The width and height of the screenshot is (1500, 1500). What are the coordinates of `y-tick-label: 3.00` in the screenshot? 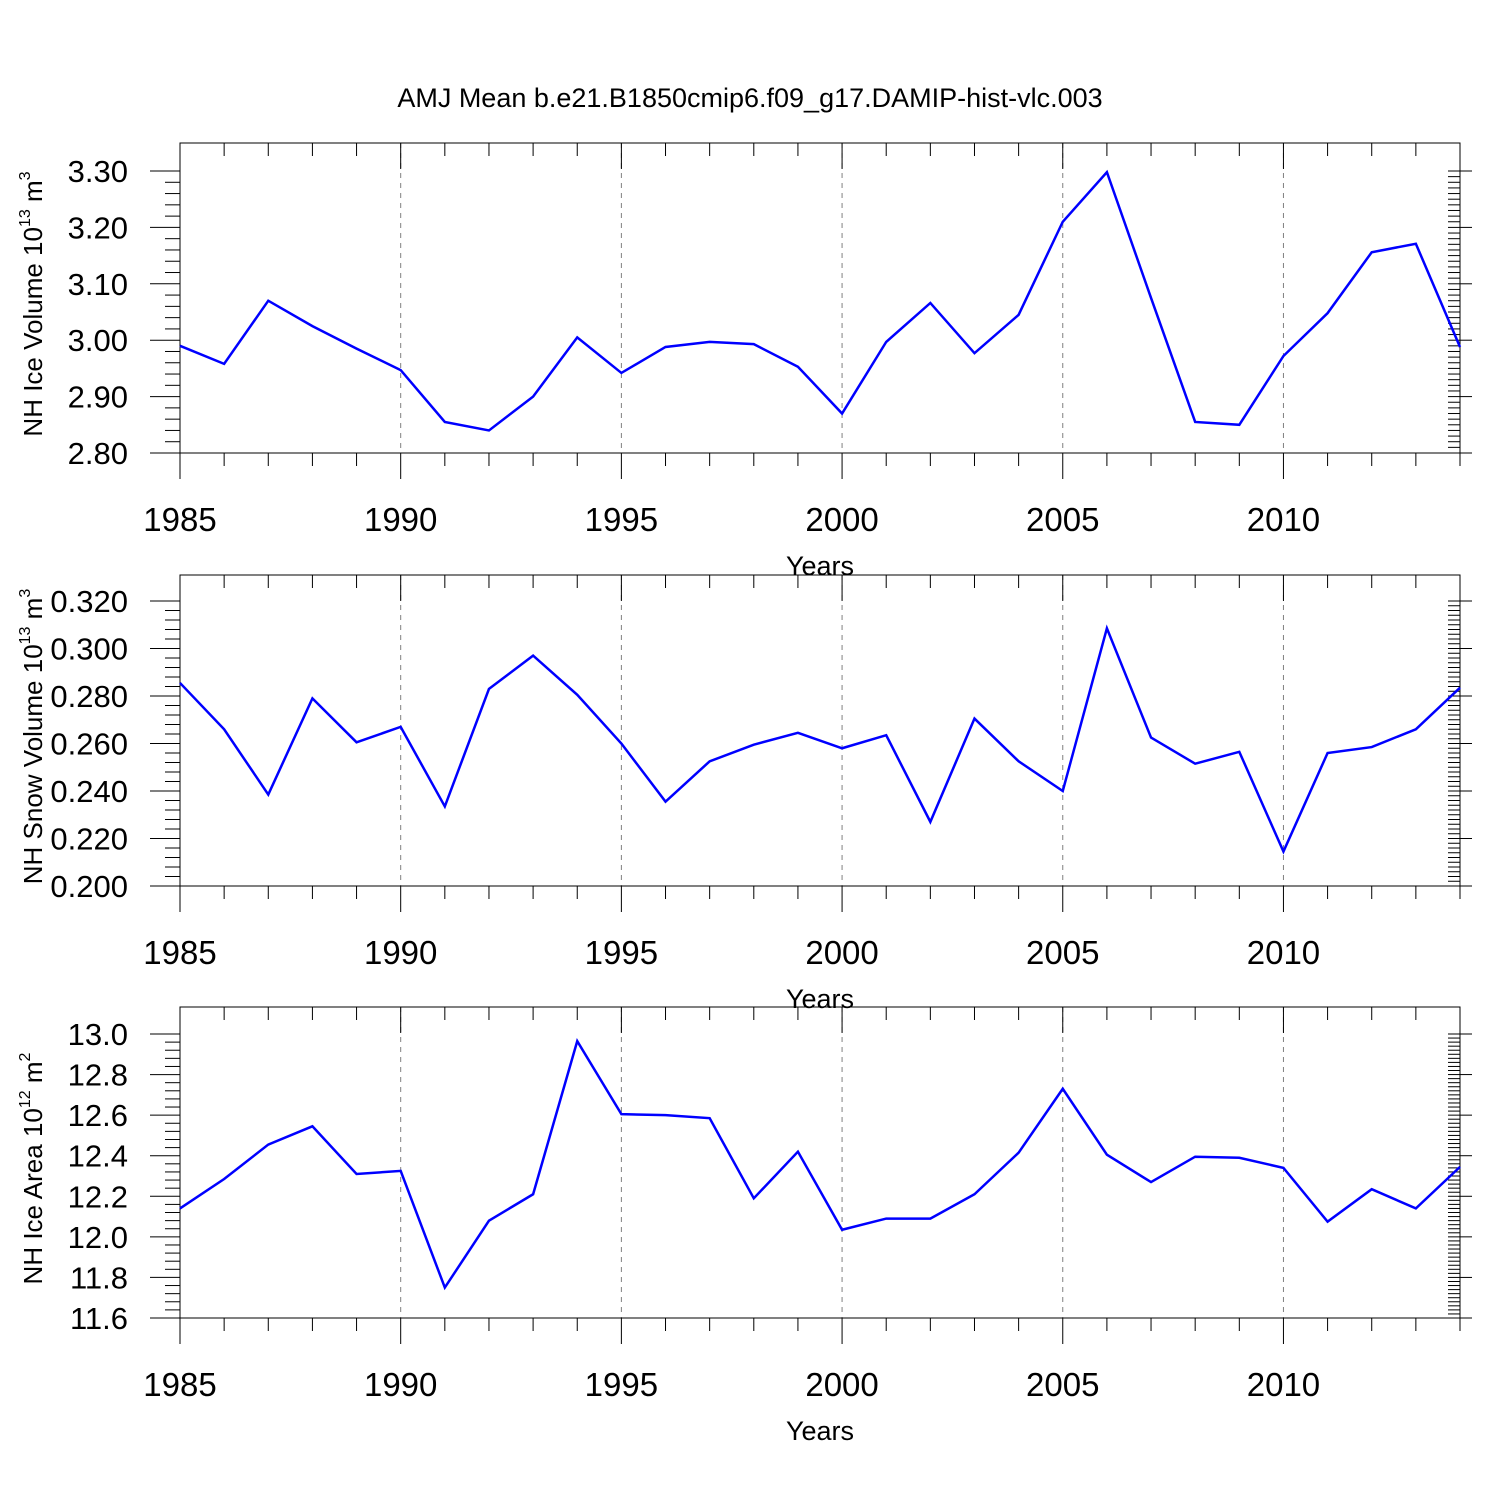 It's located at (98, 340).